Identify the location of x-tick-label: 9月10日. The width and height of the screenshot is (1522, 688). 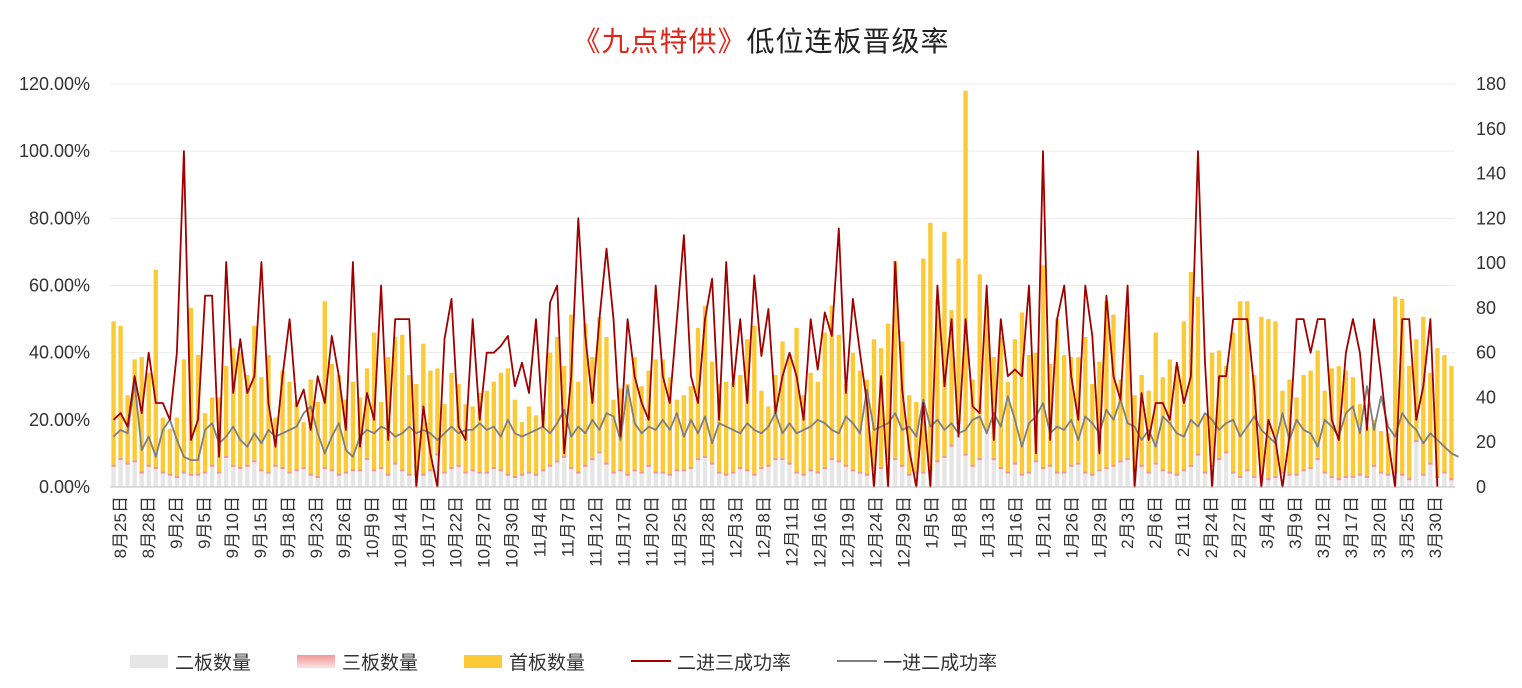
(232, 527).